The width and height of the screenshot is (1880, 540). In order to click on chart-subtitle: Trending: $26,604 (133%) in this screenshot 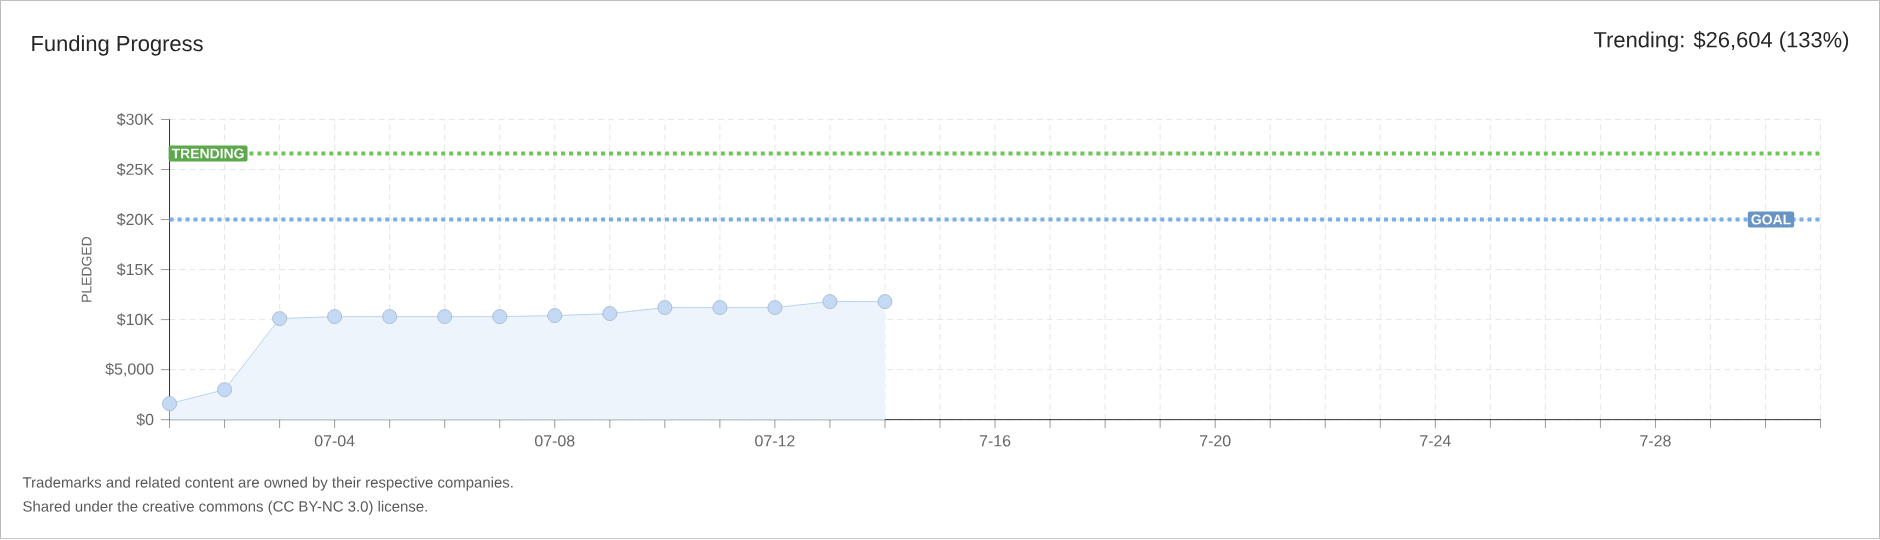, I will do `click(1721, 42)`.